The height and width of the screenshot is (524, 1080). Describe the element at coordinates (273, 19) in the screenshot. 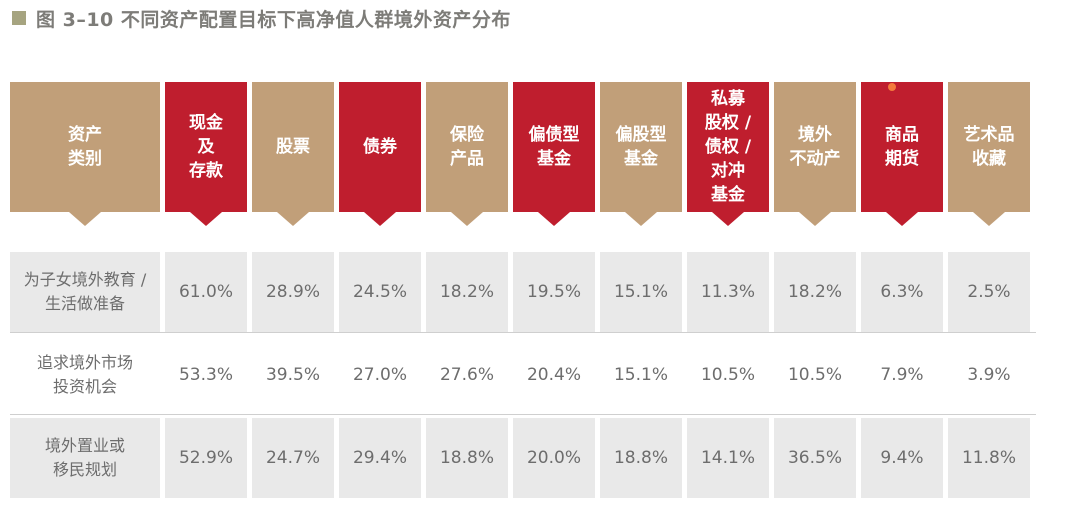

I see `figure-title: 图 3–10 不同资产配置目标下高净值人群境外资产分布` at that location.